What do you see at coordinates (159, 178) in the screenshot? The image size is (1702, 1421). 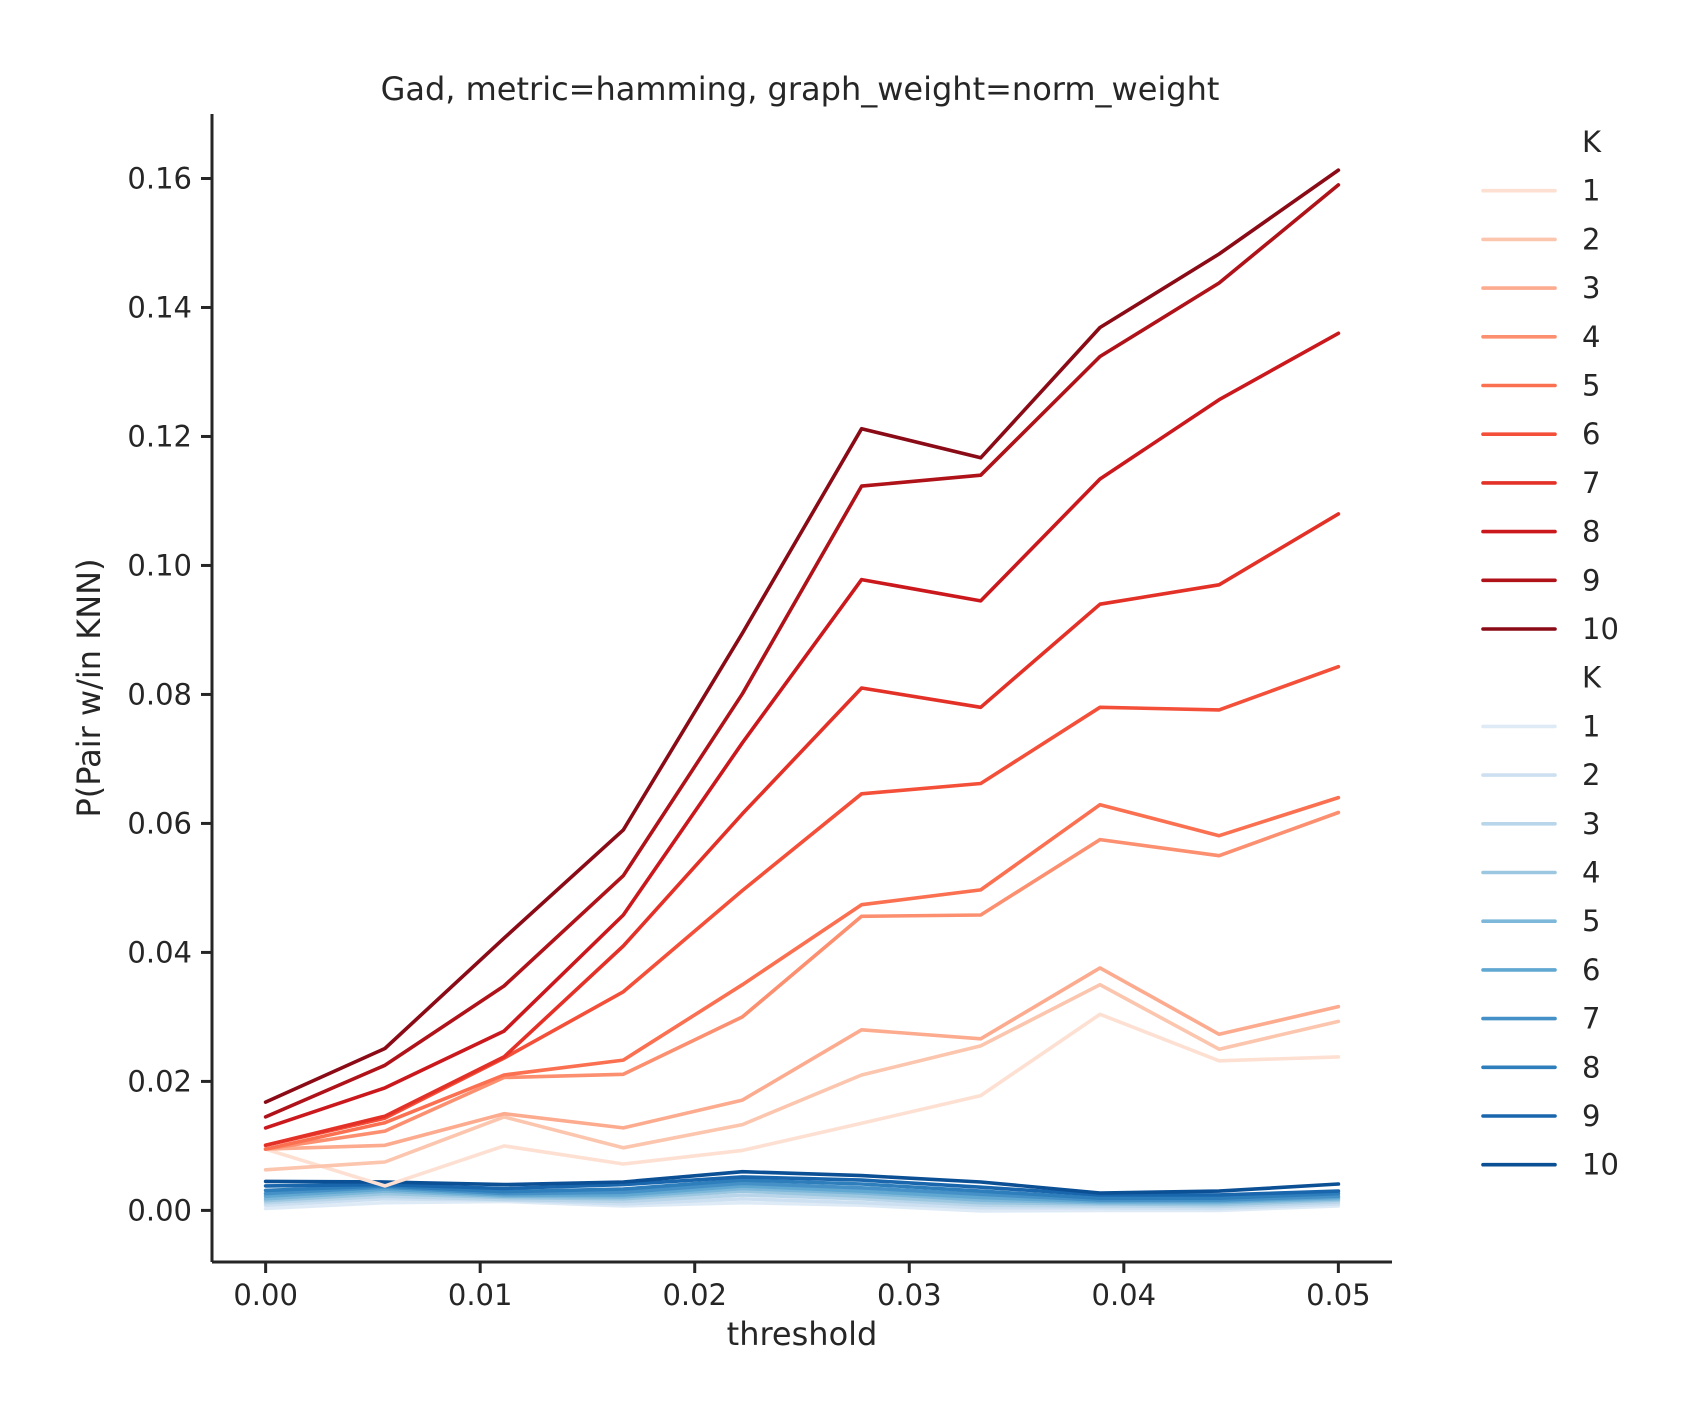 I see `y-tick-label: 0.16` at bounding box center [159, 178].